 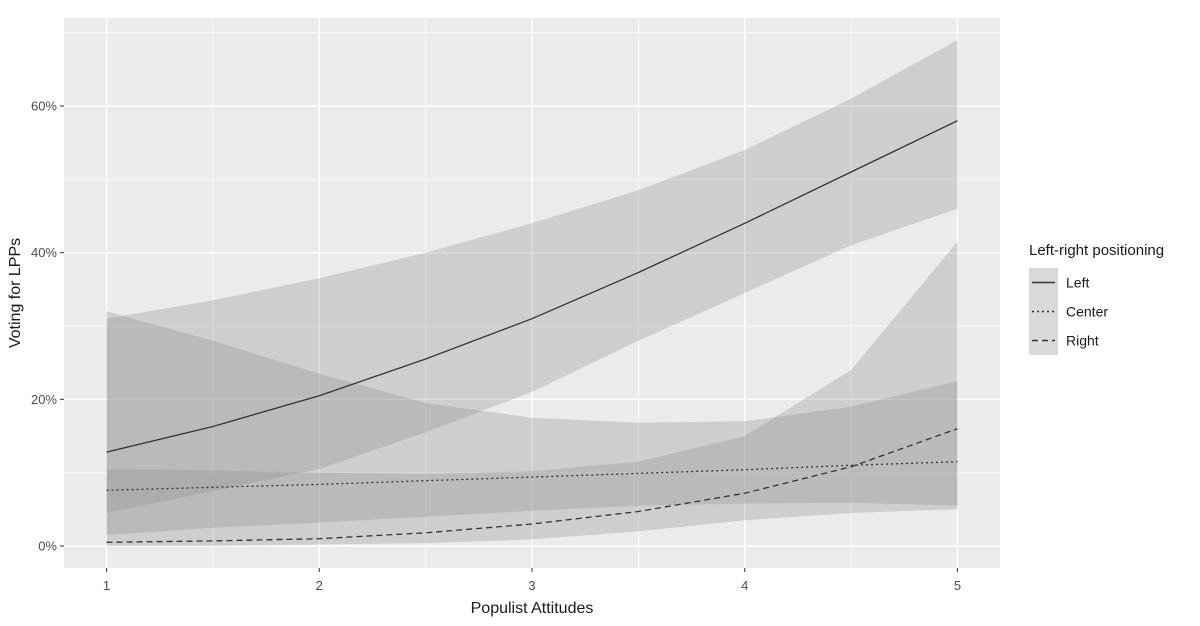 I want to click on legend-title: Left-right positioning, so click(x=1096, y=250).